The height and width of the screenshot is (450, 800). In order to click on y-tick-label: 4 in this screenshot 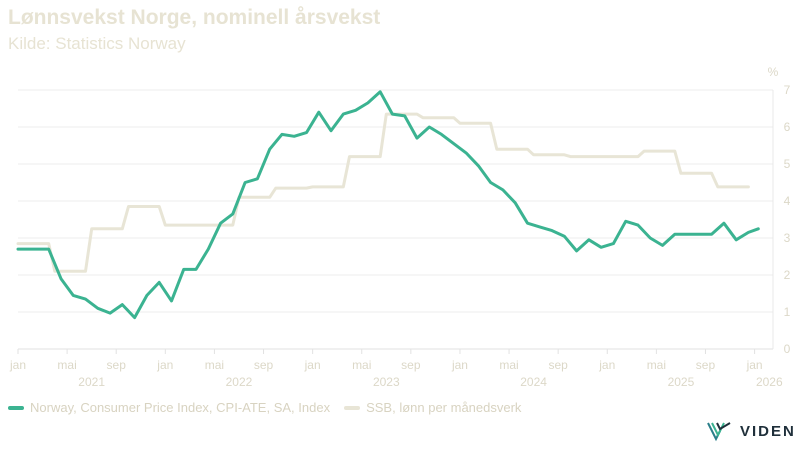, I will do `click(787, 201)`.